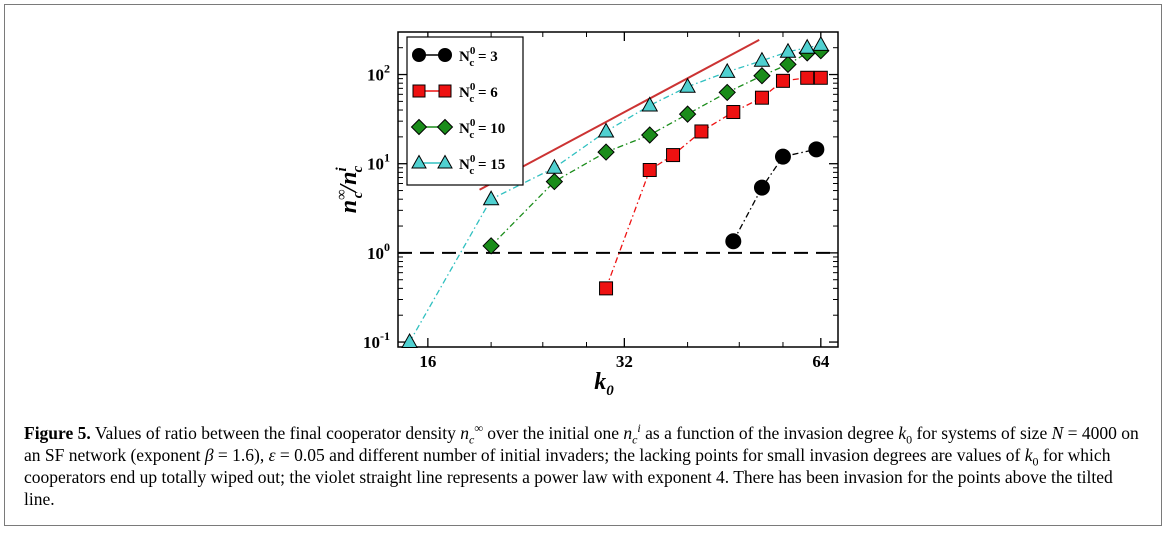 This screenshot has height=536, width=1170. What do you see at coordinates (769, 433) in the screenshot?
I see `caption-text-3: as a function of the invasion degree` at bounding box center [769, 433].